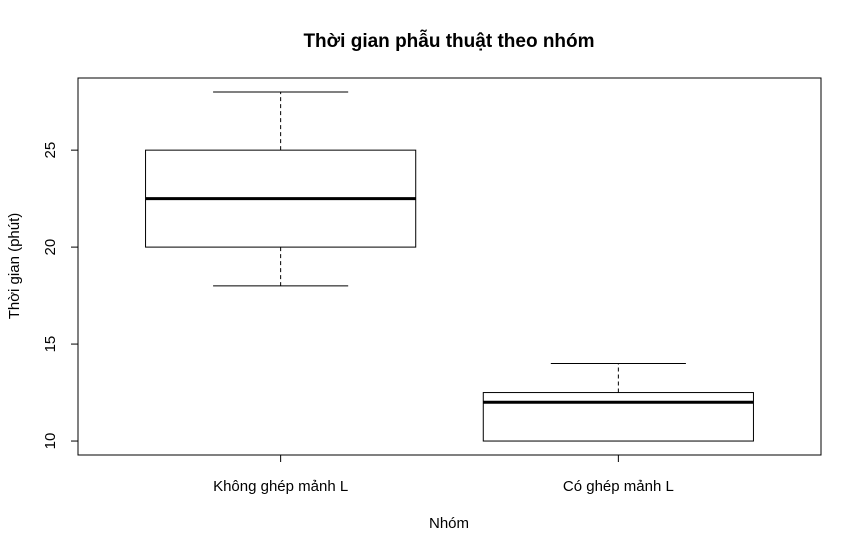  Describe the element at coordinates (448, 41) in the screenshot. I see `chart-title: Thời gian phẫu thuật theo nhóm` at that location.